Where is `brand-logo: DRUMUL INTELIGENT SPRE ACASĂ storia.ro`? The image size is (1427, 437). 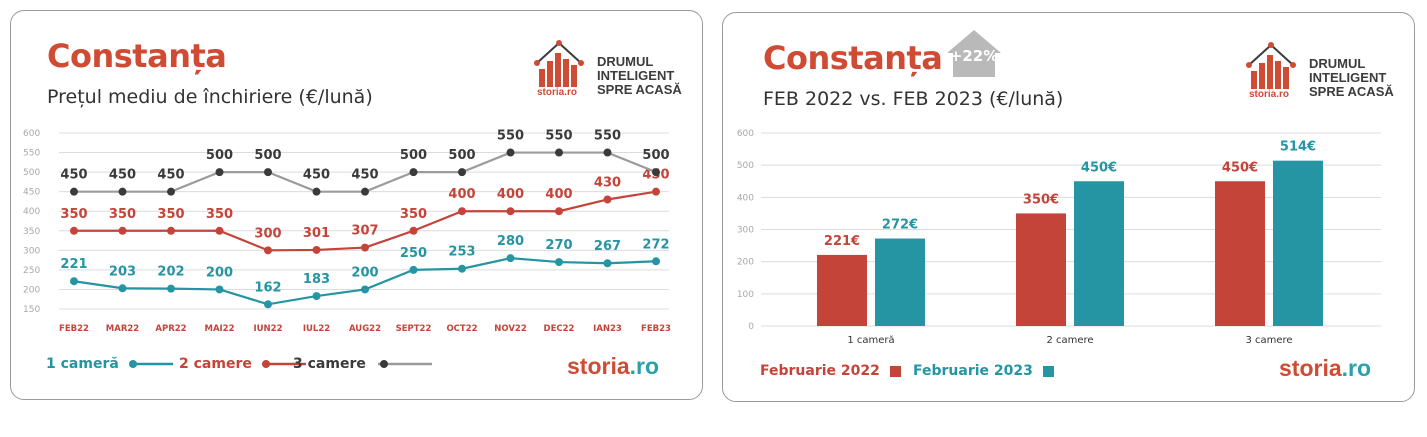 brand-logo: DRUMUL INTELIGENT SPRE ACASĂ storia.ro is located at coordinates (1320, 76).